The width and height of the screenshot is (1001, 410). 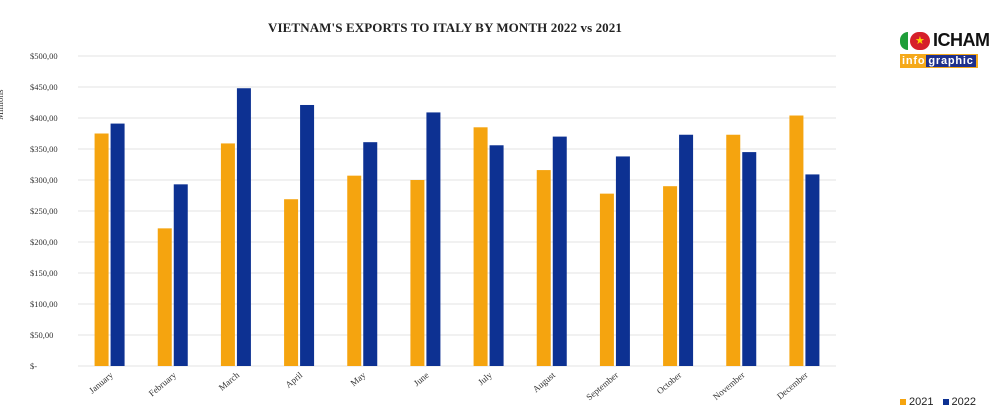 I want to click on y-tick-label: $-, so click(x=33, y=366).